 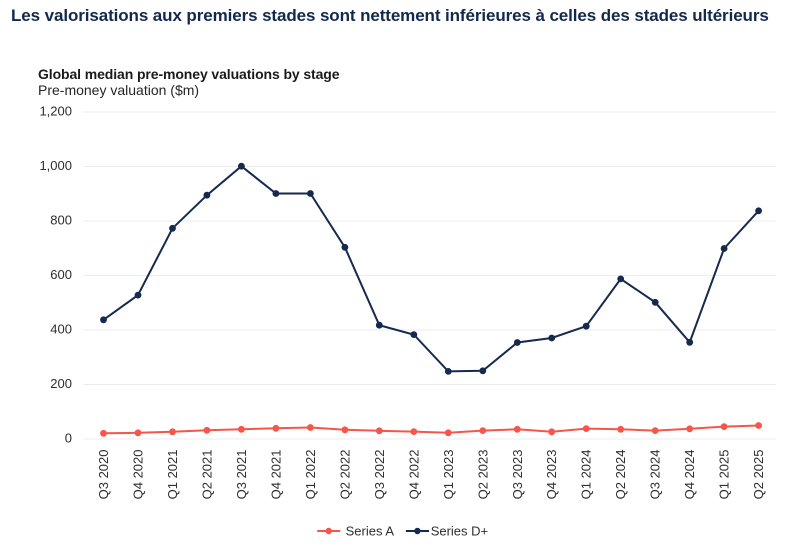 What do you see at coordinates (61, 329) in the screenshot?
I see `svg-text: 400` at bounding box center [61, 329].